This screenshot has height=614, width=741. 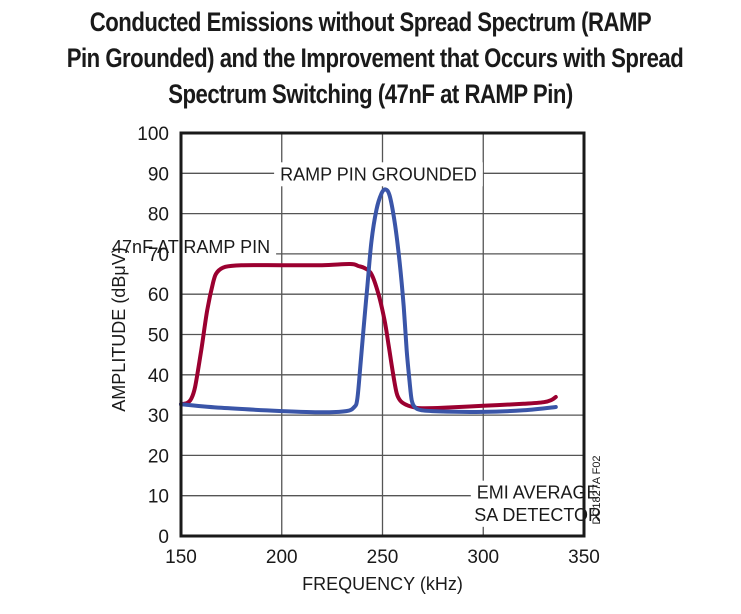 I want to click on annotation-text: 47nF AT RAMP PIN, so click(x=191, y=247).